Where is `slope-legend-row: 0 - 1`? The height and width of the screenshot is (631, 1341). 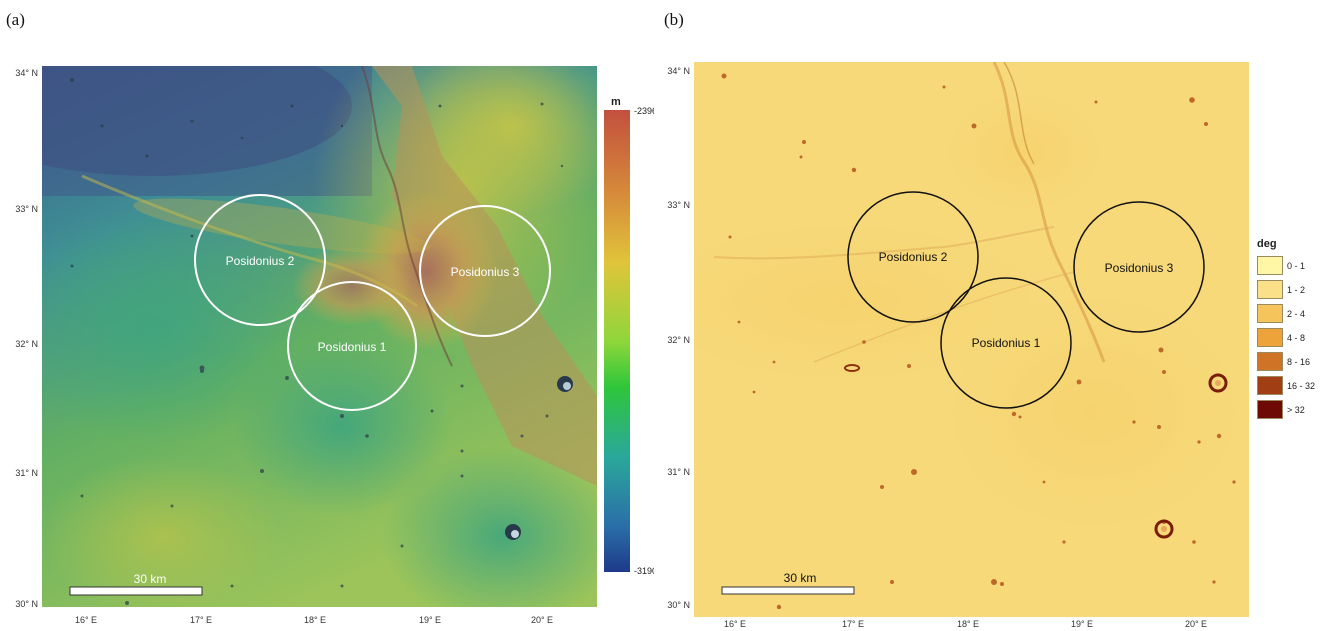
slope-legend-row: 0 - 1 is located at coordinates (1281, 265).